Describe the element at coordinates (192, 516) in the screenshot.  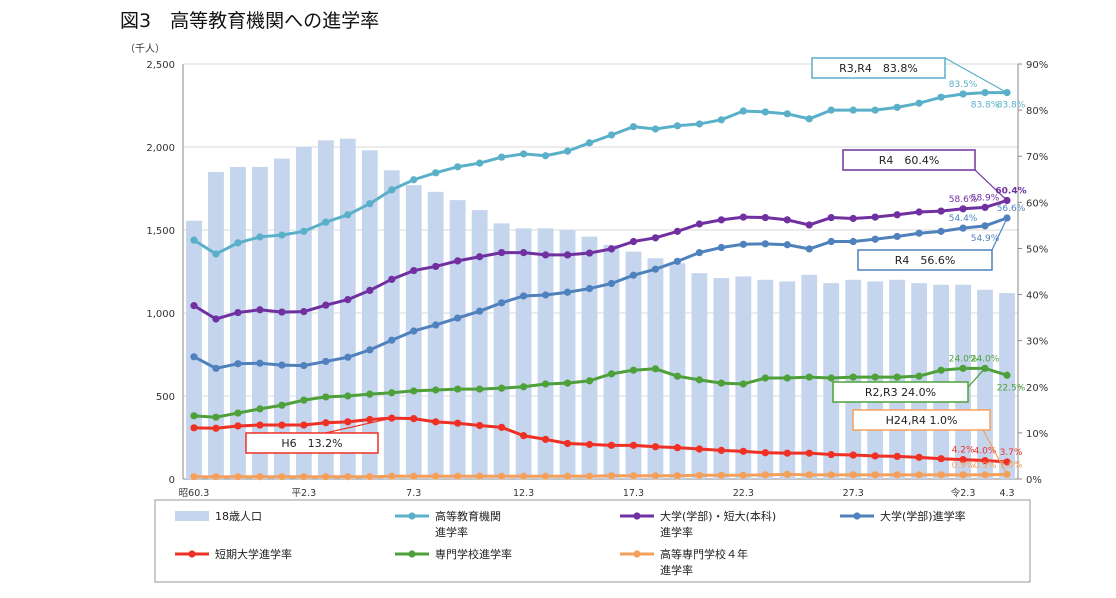
I see `legend-swatch-bar` at that location.